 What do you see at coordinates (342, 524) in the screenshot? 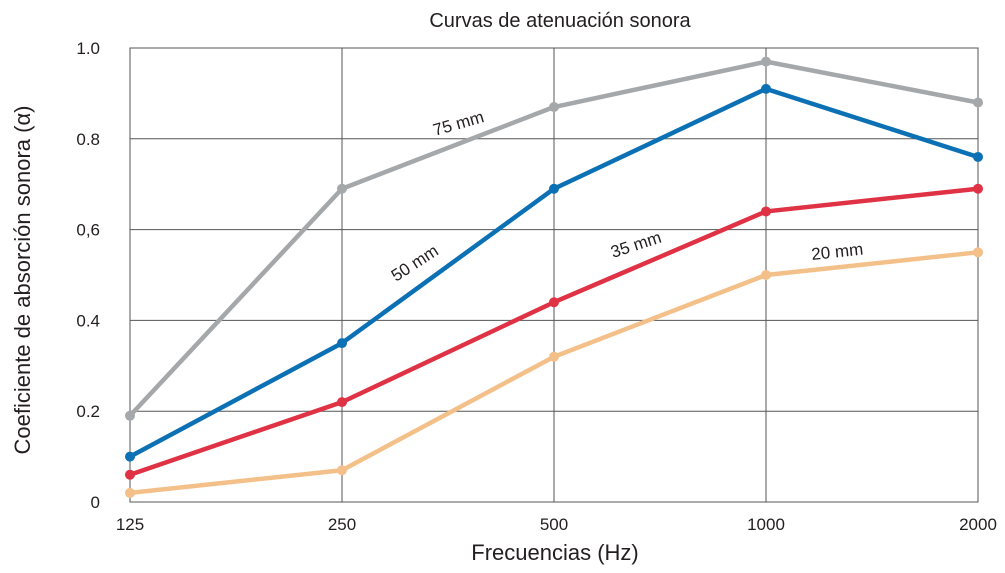
I see `x-tick-label: 250` at bounding box center [342, 524].